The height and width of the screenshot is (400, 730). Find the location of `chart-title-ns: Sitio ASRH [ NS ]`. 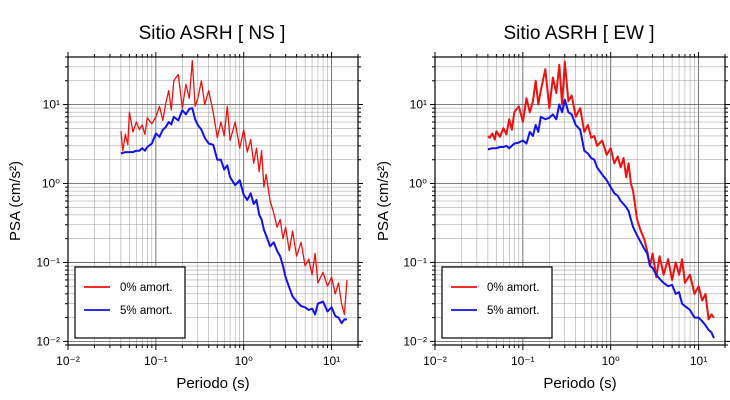

chart-title-ns: Sitio ASRH [ NS ] is located at coordinates (212, 33).